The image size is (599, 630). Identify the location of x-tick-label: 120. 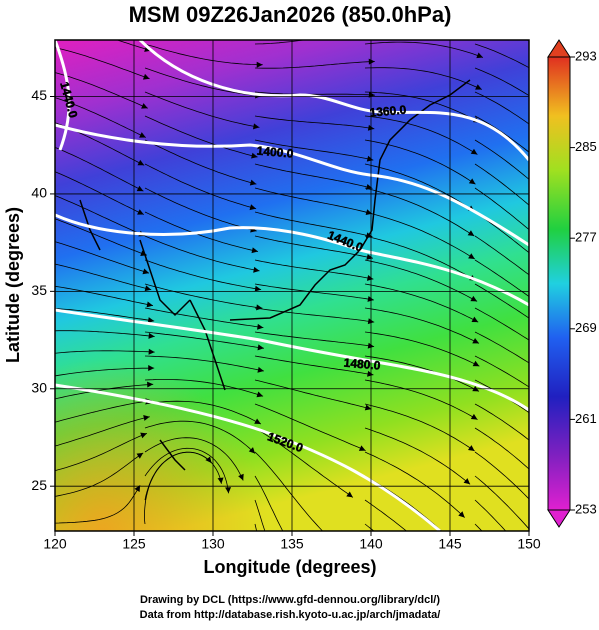
(55, 544).